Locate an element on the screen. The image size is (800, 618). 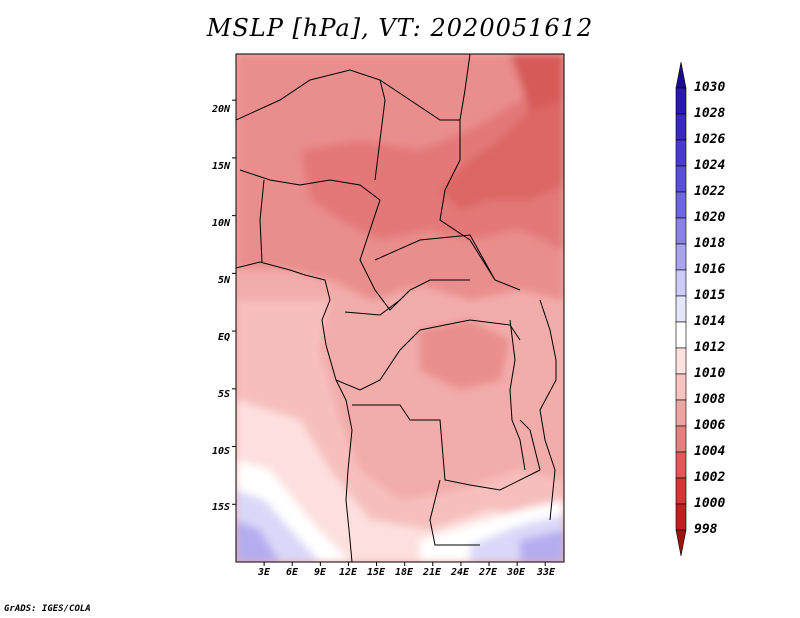
lon-label-9e: 9E is located at coordinates (320, 572).